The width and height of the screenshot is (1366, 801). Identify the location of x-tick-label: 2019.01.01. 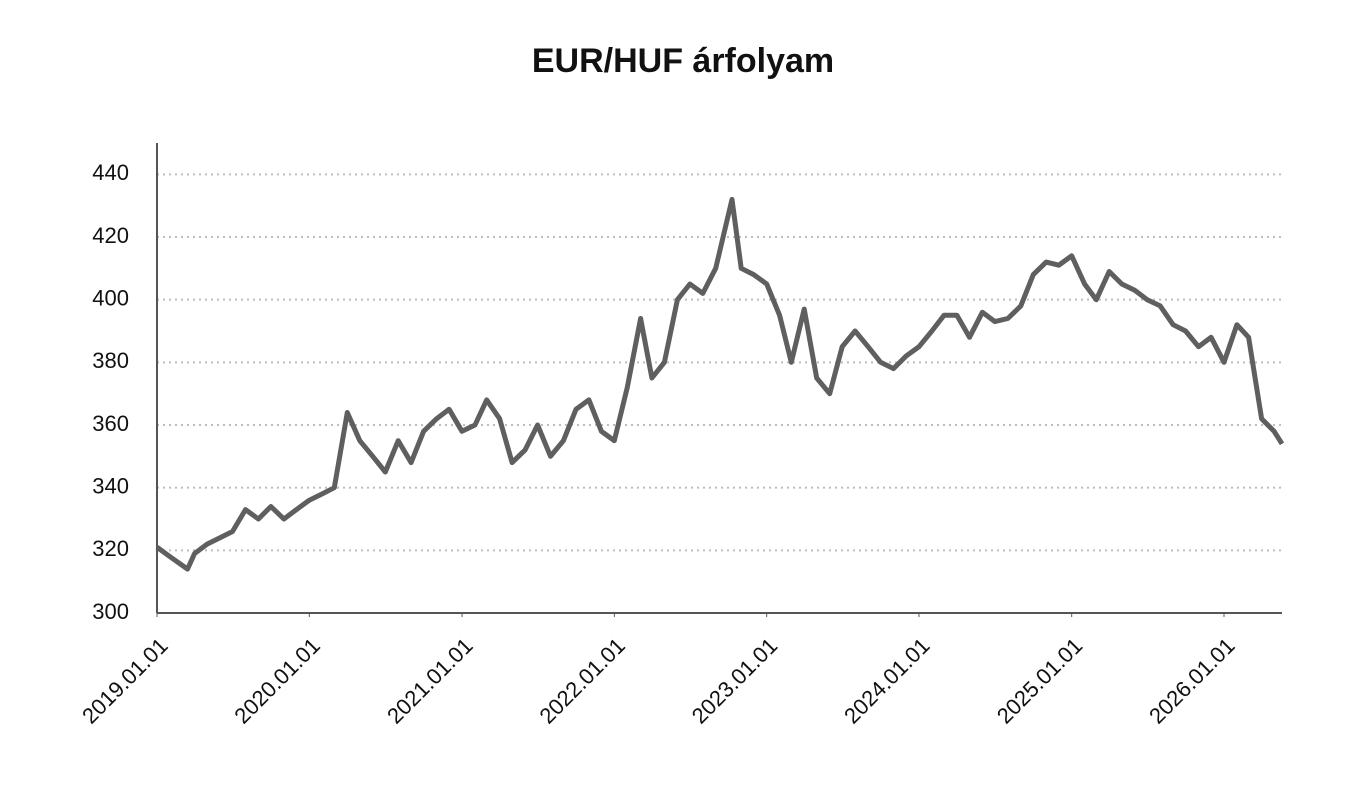
(125, 681).